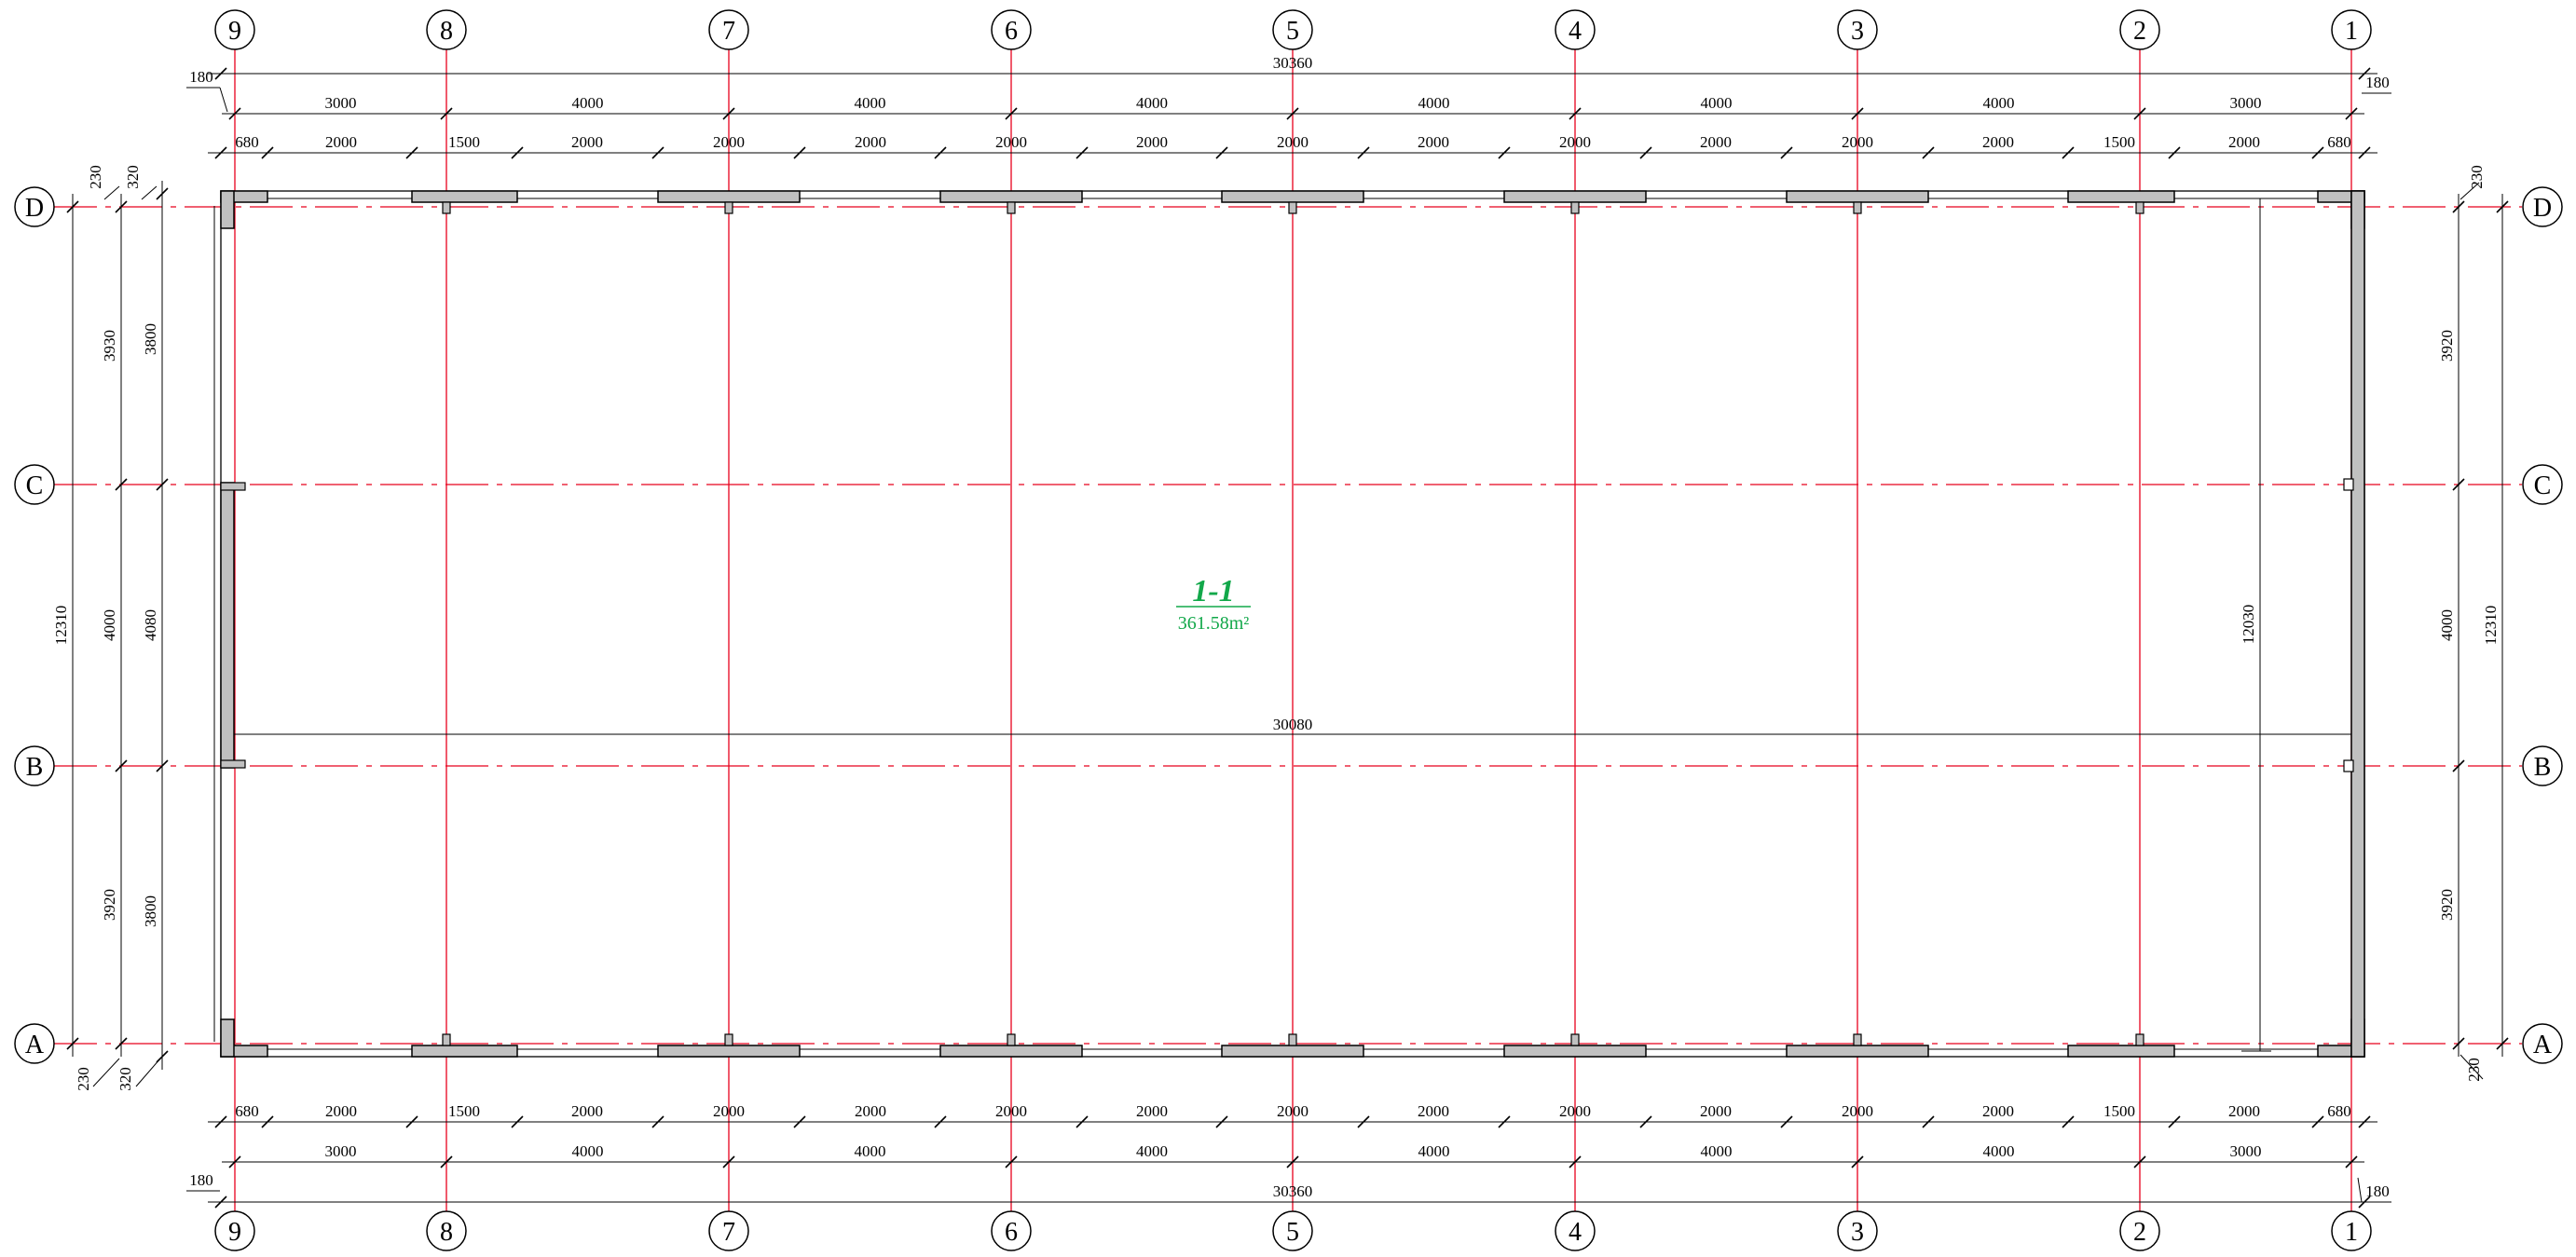 The width and height of the screenshot is (2576, 1257). I want to click on dimension-text: 180, so click(201, 1180).